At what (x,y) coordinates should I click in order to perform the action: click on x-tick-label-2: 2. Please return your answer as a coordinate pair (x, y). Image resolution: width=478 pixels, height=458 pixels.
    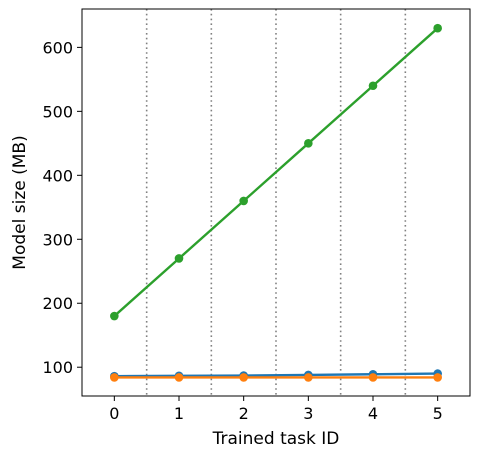
    Looking at the image, I should click on (244, 413).